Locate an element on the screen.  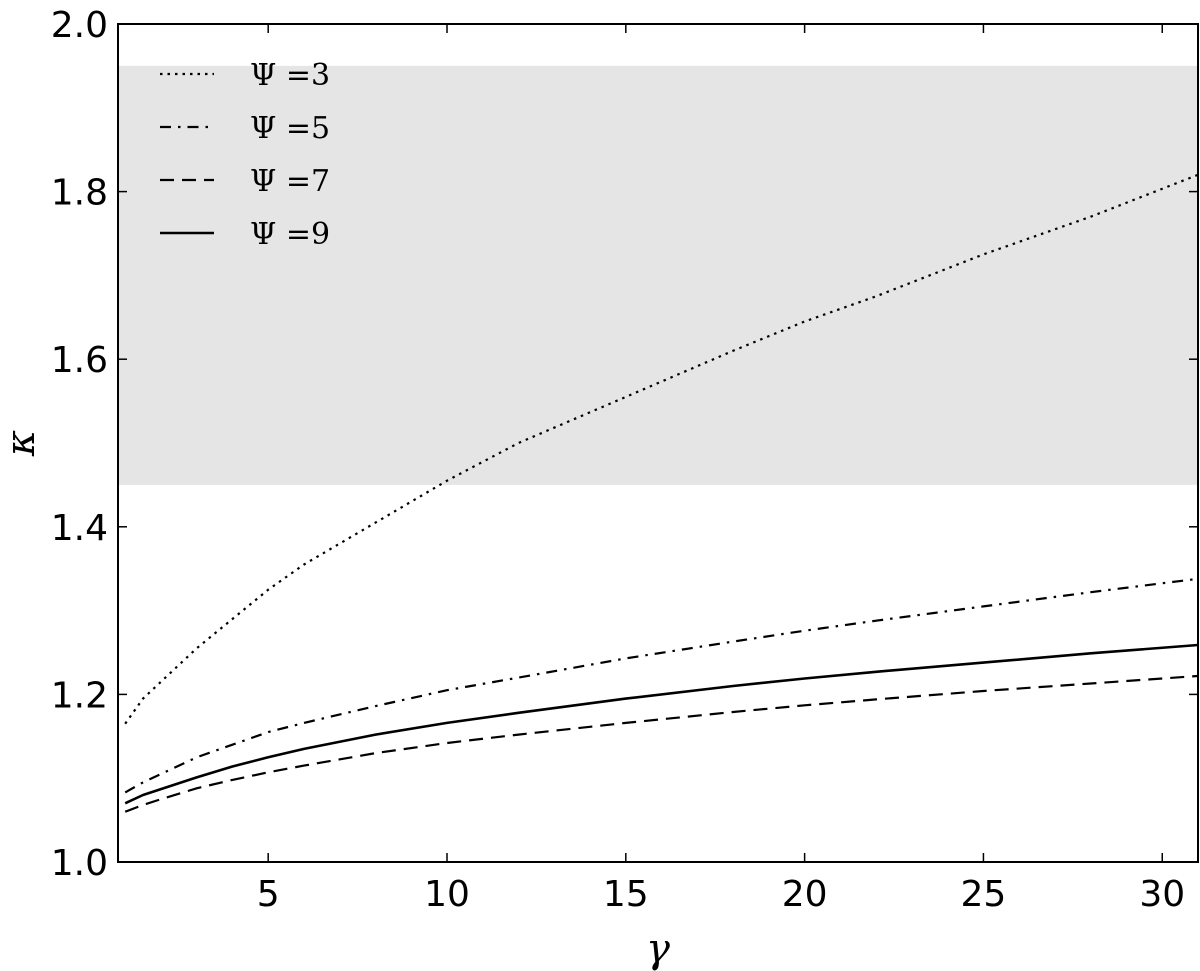
x-tick-label: 5 is located at coordinates (268, 894).